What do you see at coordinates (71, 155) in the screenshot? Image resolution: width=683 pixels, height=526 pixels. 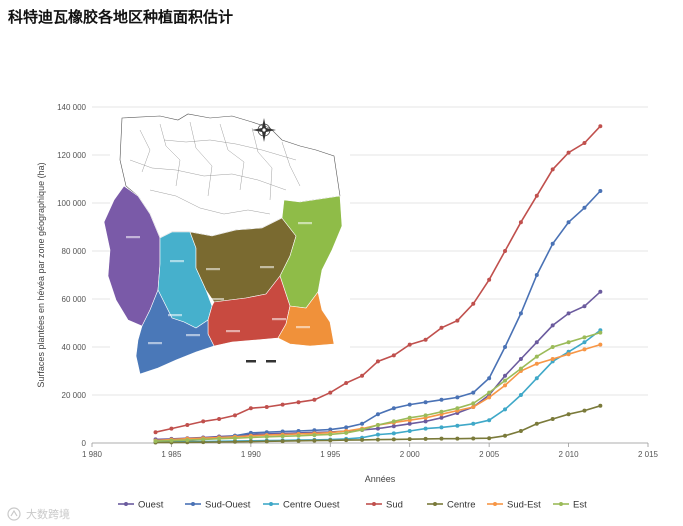 I see `y-tick-label: 120 000` at bounding box center [71, 155].